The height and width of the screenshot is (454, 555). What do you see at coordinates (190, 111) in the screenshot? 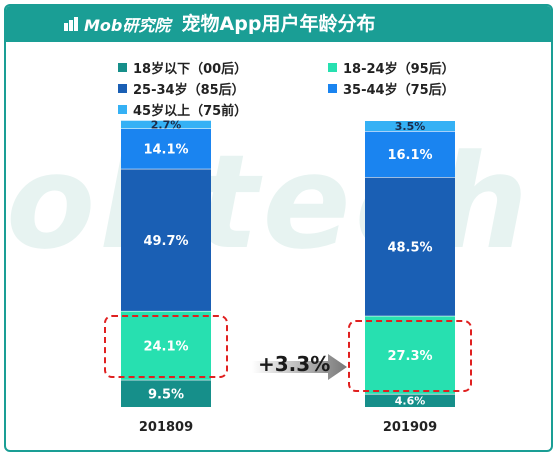
I see `legend-label: 45岁以上（75前）` at bounding box center [190, 111].